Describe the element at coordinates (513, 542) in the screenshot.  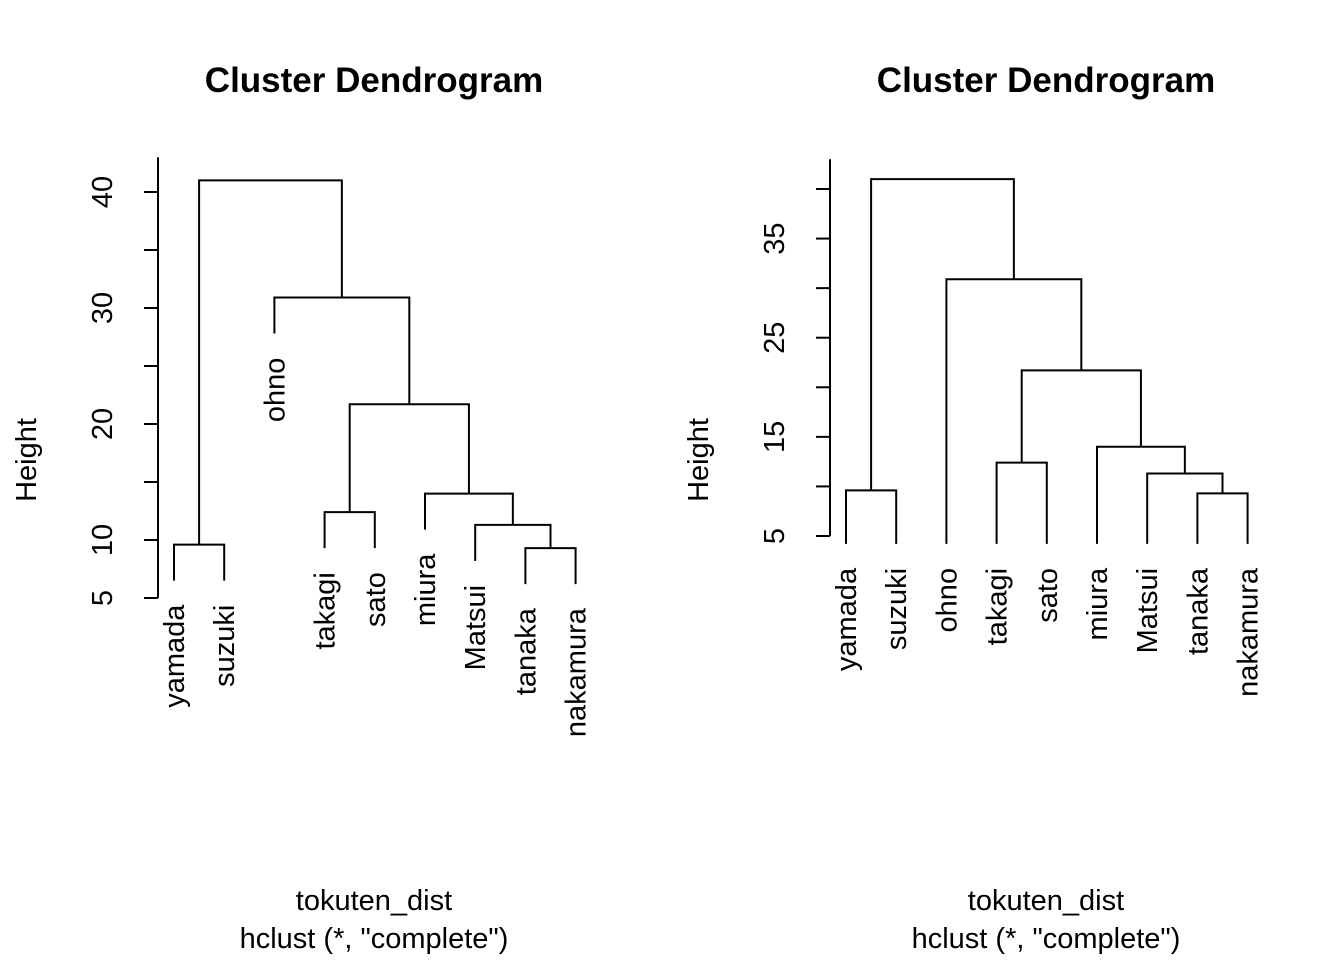
I see `left-merge-matsui-tanaka-nakamura` at that location.